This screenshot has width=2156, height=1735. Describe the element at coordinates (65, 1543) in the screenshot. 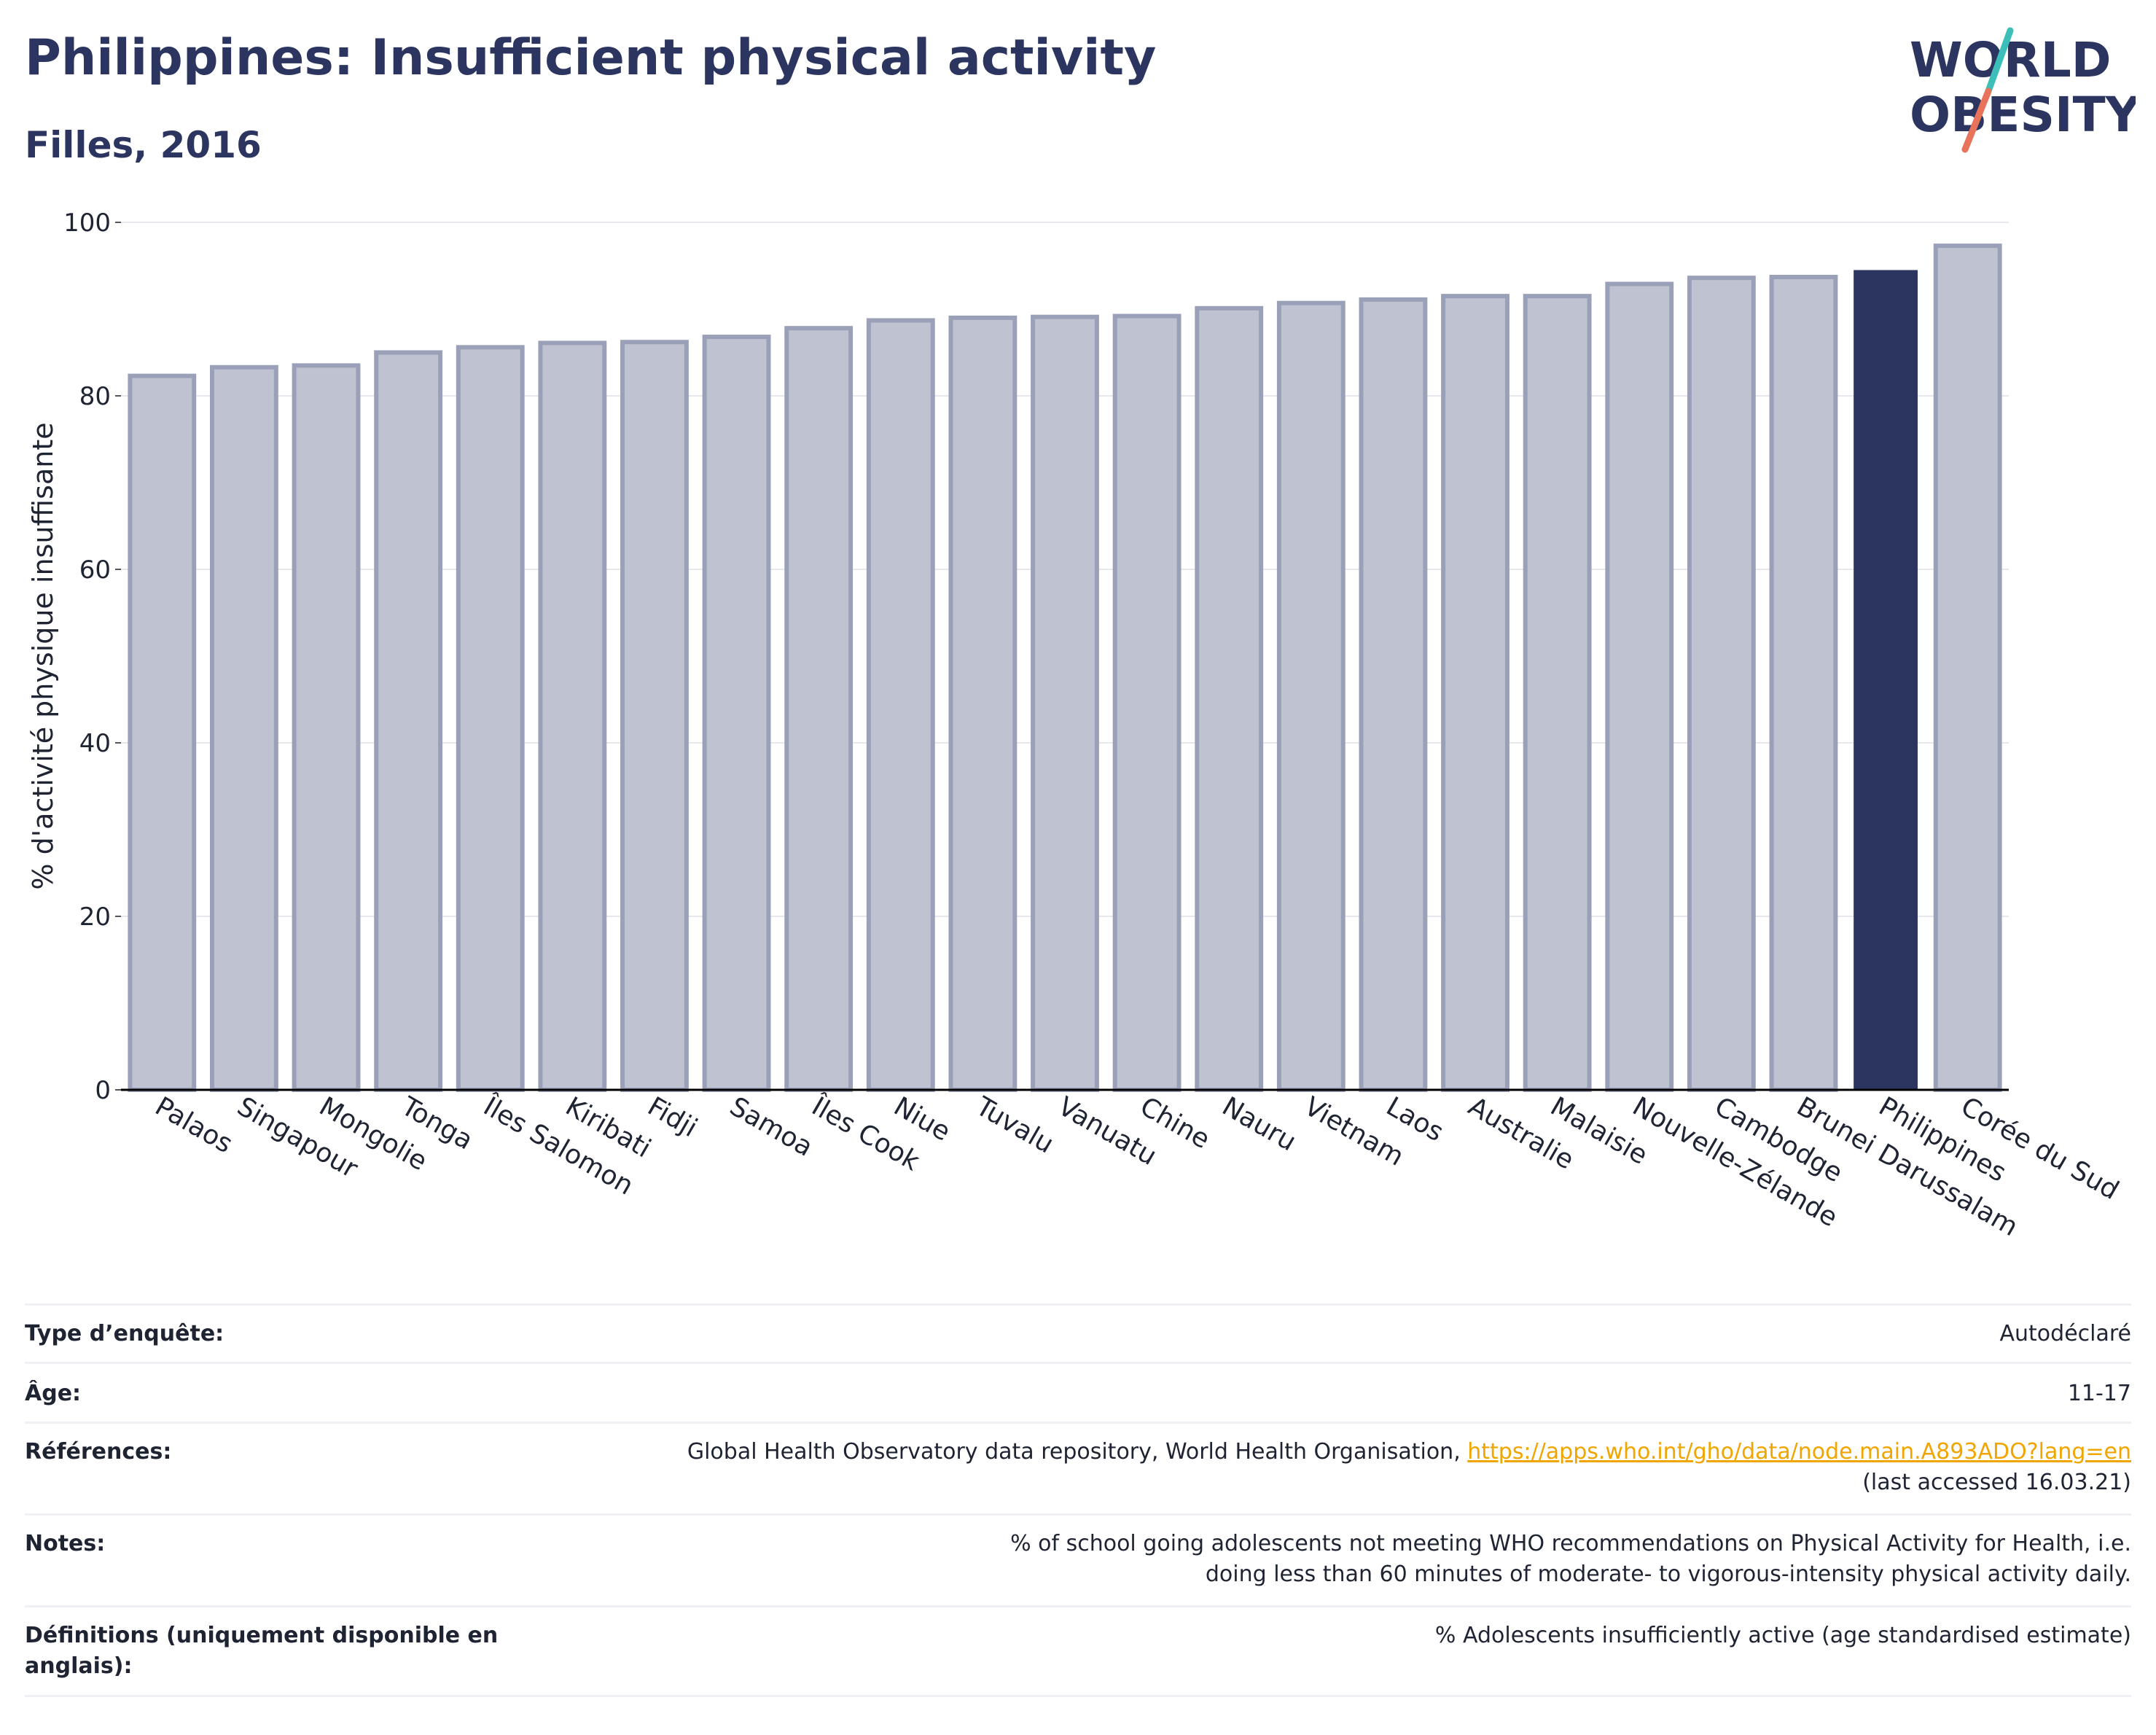

I see `notes-label: Notes:` at that location.